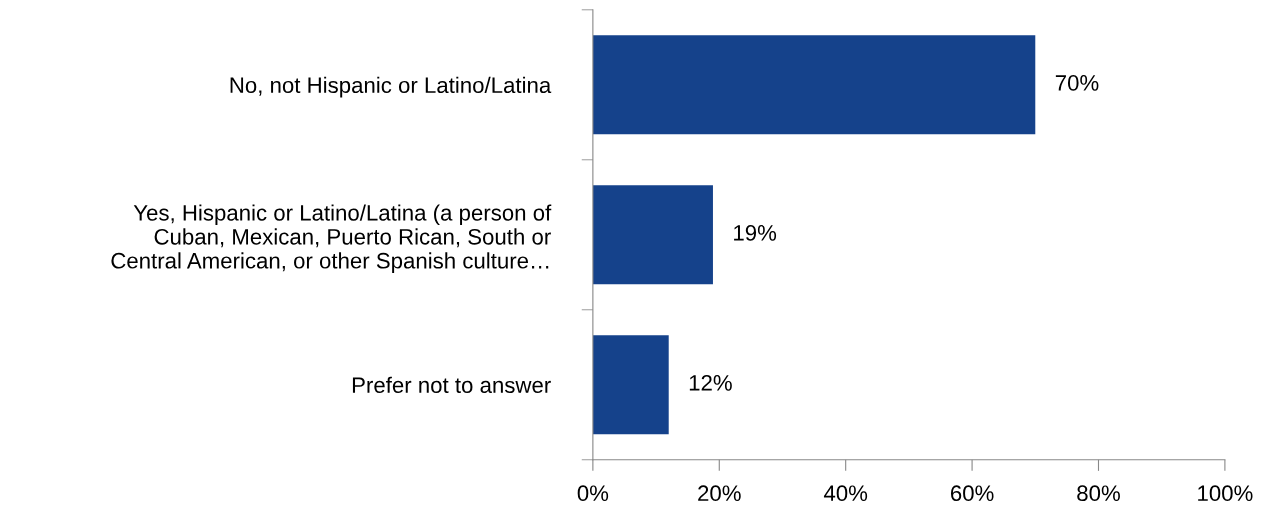 This screenshot has width=1275, height=516. I want to click on x-tick-label: 0%, so click(593, 493).